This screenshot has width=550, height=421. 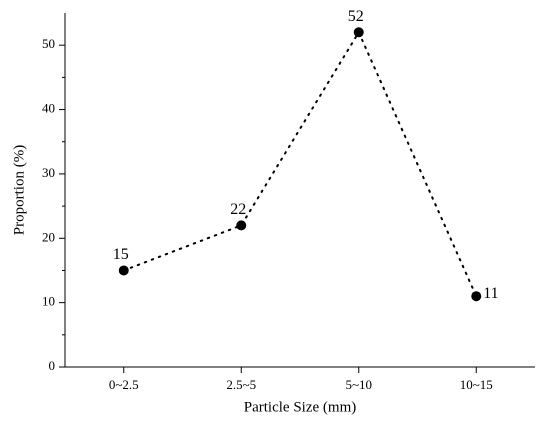 What do you see at coordinates (48, 236) in the screenshot?
I see `y-tick-label: 20` at bounding box center [48, 236].